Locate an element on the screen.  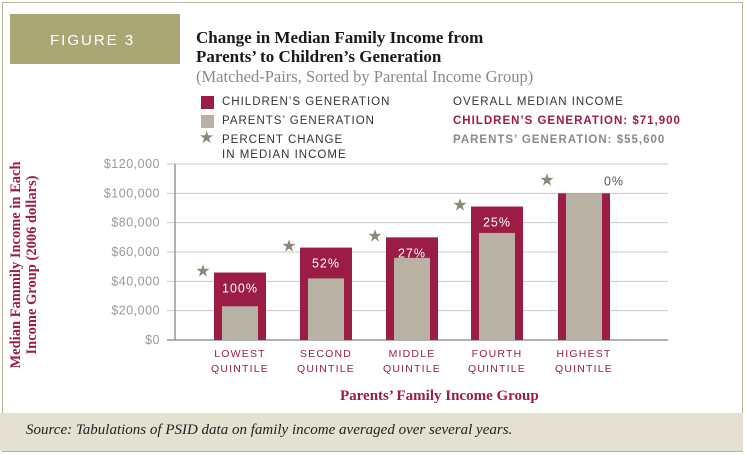
overall-parents: Parents’ generation: $55,600 is located at coordinates (559, 140).